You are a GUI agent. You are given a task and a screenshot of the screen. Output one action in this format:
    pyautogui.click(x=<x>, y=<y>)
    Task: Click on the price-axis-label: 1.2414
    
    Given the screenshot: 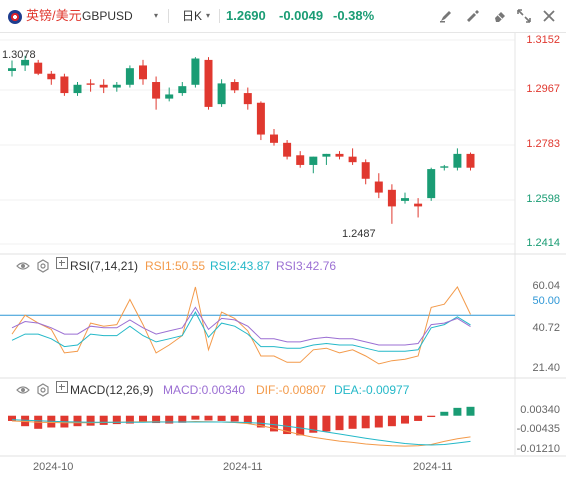 What is the action you would take?
    pyautogui.click(x=543, y=243)
    